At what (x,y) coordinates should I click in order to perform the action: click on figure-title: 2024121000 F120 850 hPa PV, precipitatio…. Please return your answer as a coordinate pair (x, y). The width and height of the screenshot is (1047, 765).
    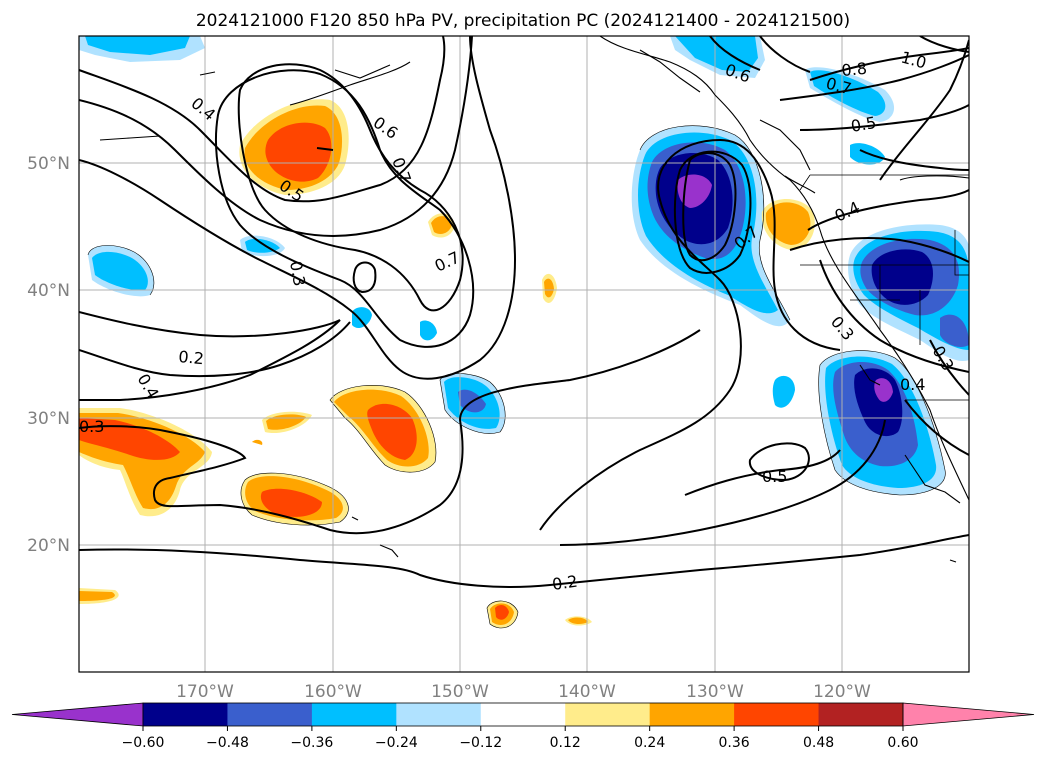
    Looking at the image, I should click on (523, 21).